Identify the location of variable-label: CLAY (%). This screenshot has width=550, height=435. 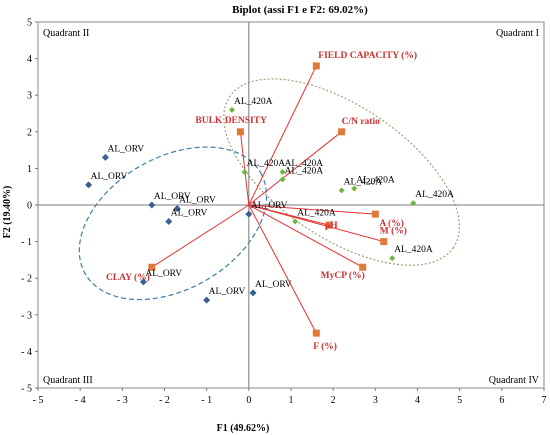
(128, 277).